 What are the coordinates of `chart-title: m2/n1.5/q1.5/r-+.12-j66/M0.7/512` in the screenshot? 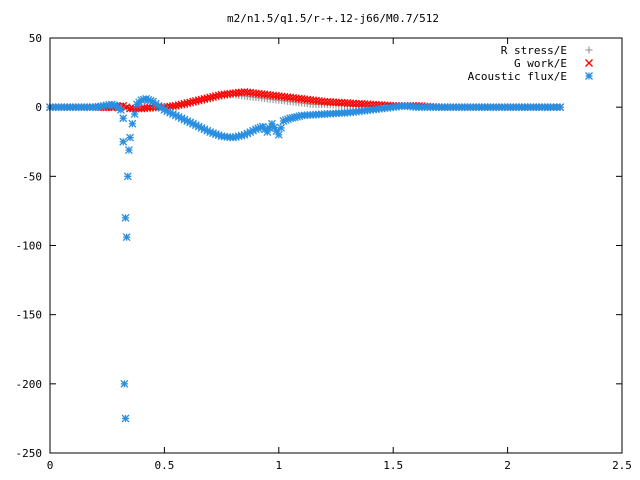 It's located at (333, 18).